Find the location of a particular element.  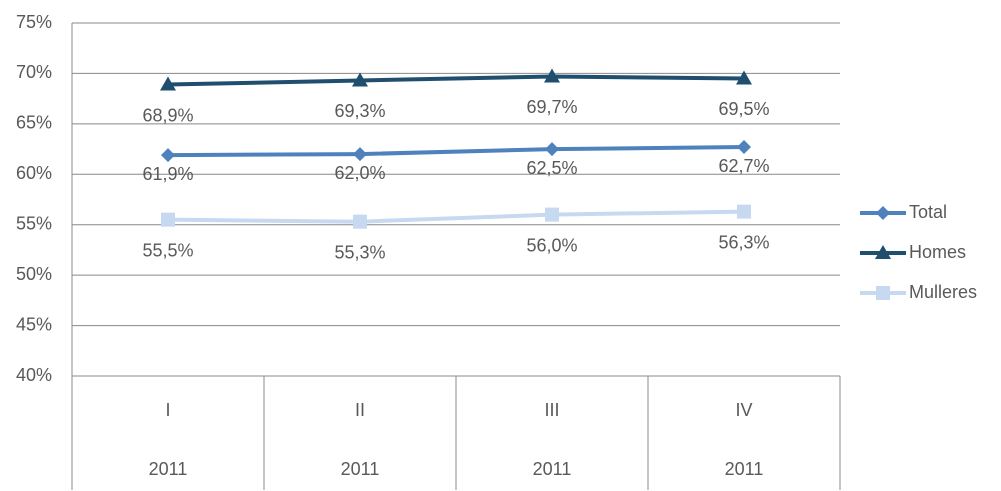

legend-label: Homes is located at coordinates (937, 252).